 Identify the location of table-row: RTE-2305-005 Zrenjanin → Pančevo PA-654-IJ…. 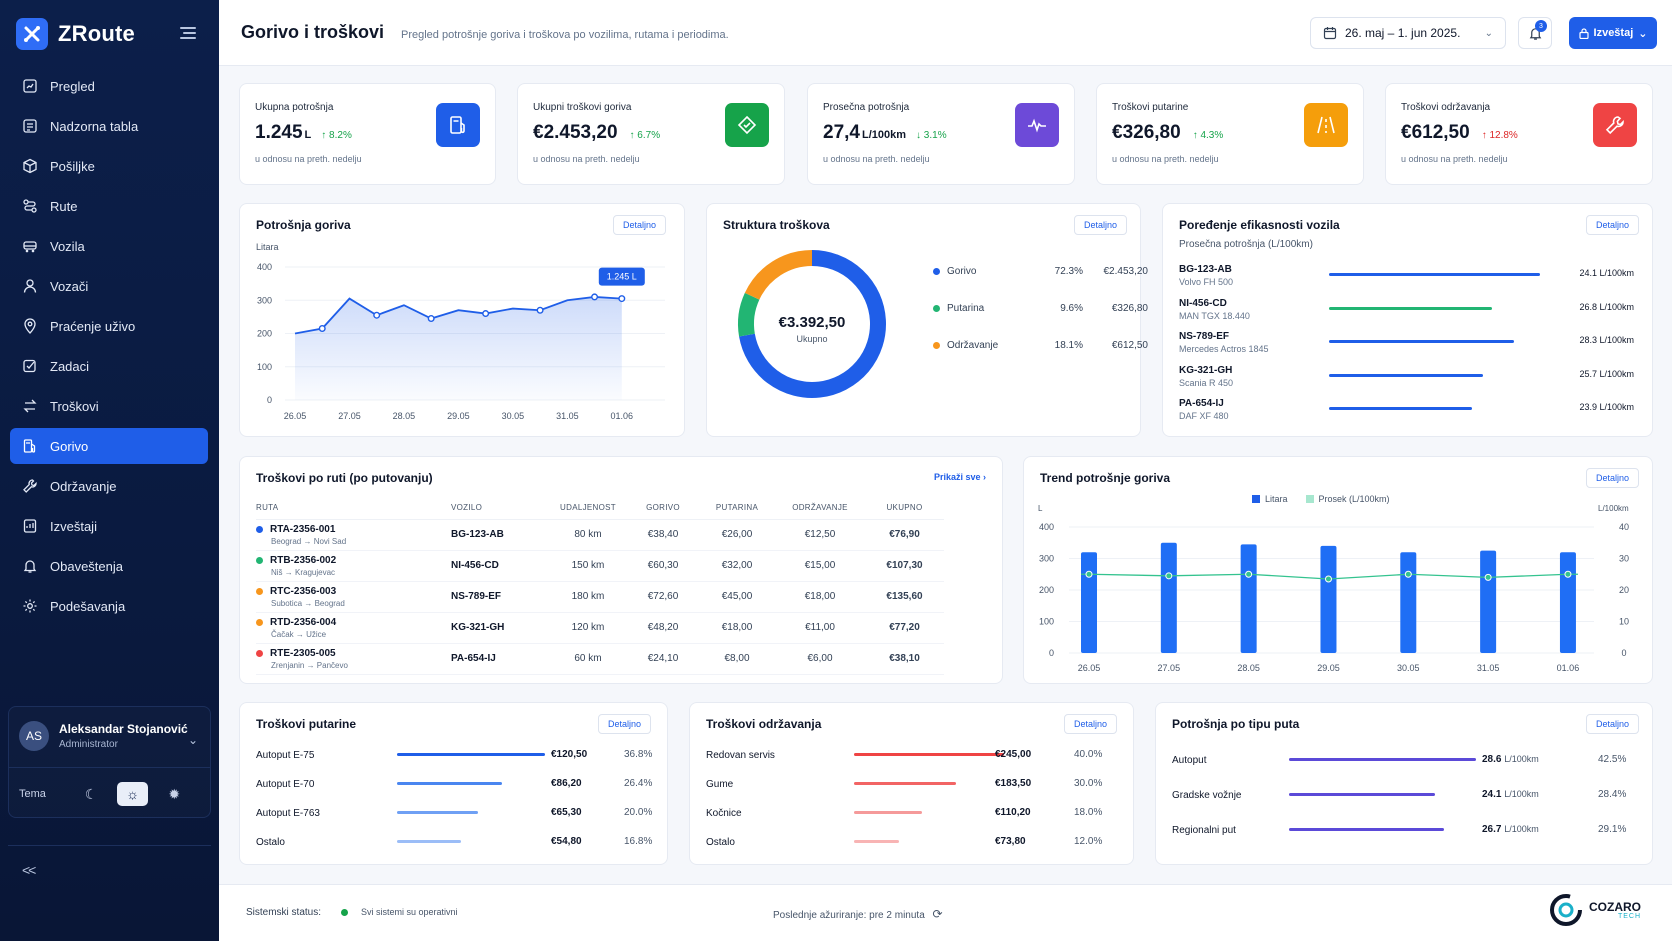
(600, 659).